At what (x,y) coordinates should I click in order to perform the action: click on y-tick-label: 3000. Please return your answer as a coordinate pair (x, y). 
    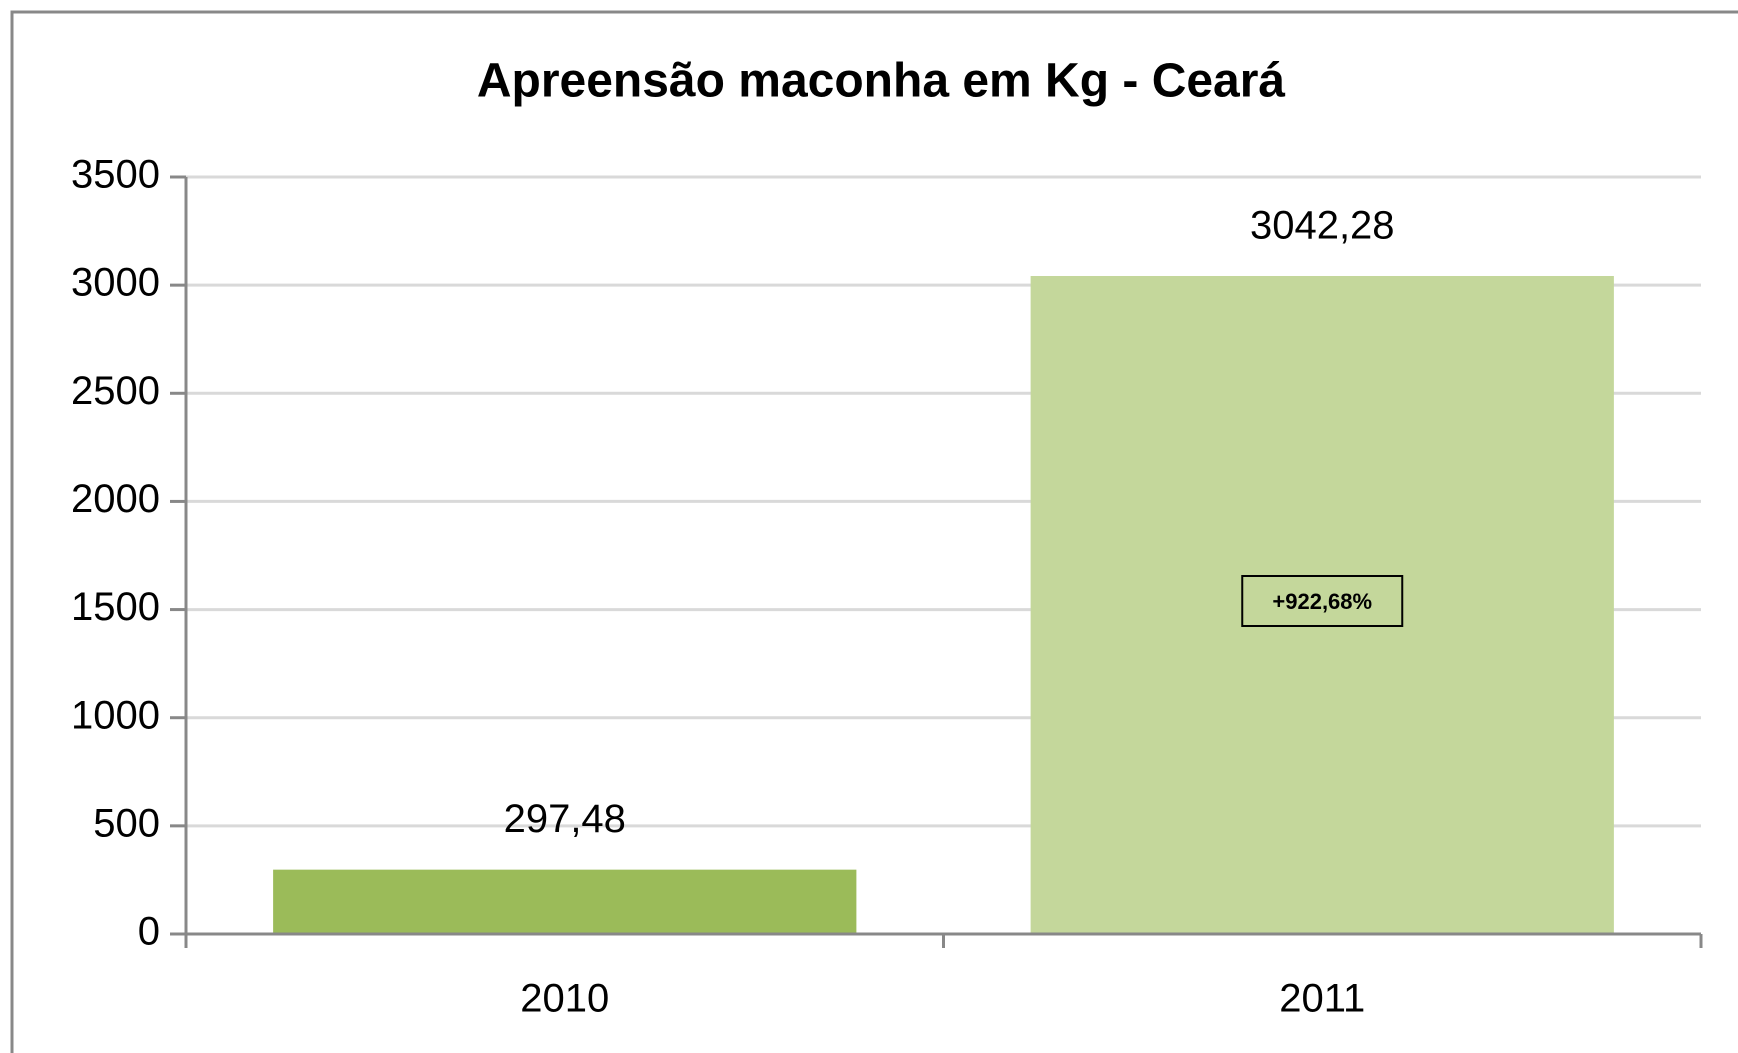
    Looking at the image, I should click on (115, 283).